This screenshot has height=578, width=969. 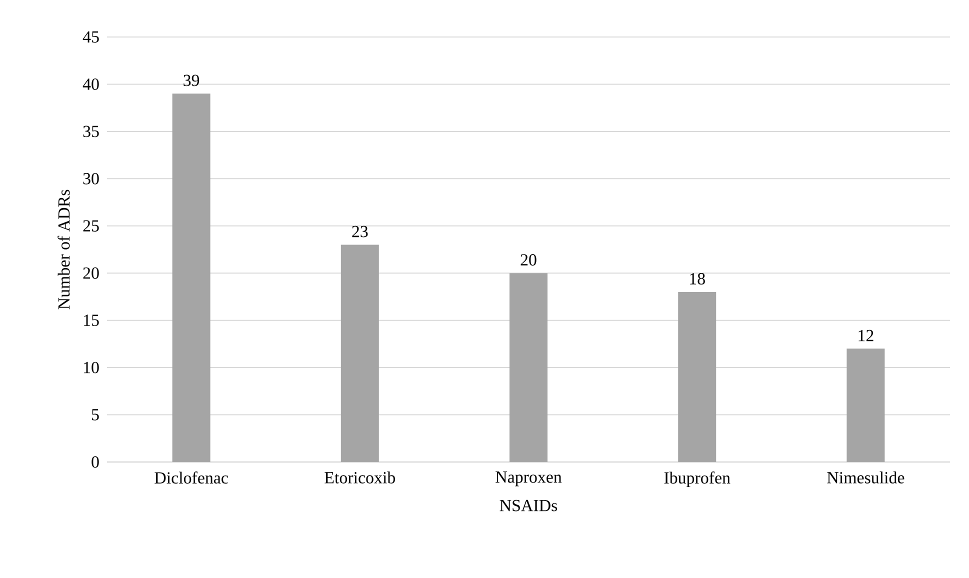 I want to click on x-tick-label: Diclofenac, so click(x=191, y=478).